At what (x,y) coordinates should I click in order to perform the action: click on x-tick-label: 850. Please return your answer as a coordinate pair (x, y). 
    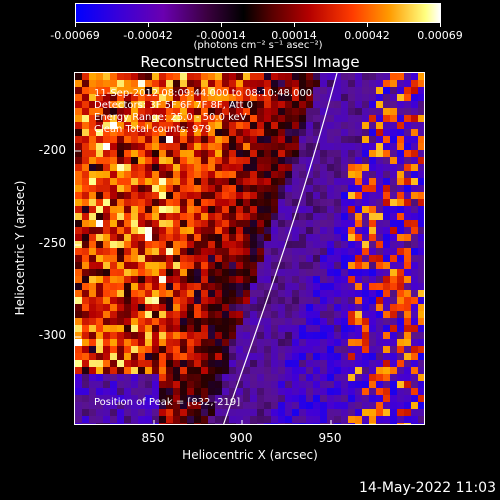
    Looking at the image, I should click on (153, 438).